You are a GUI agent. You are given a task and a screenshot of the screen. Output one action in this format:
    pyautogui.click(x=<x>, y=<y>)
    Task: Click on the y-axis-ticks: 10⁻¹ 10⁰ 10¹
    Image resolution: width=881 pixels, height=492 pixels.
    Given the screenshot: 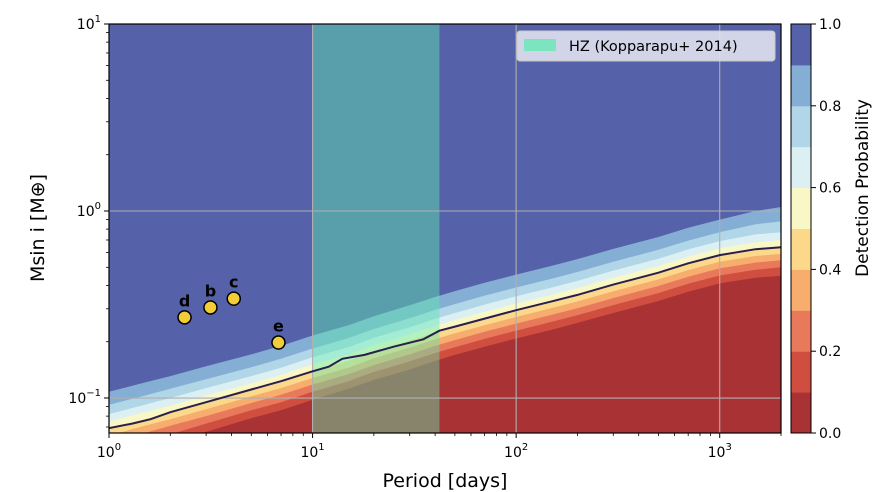 What is the action you would take?
    pyautogui.click(x=88, y=221)
    